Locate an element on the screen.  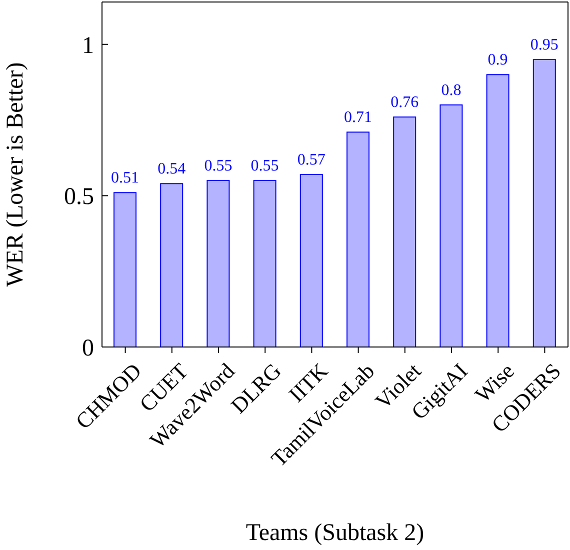
data-label: 0.57 is located at coordinates (311, 160).